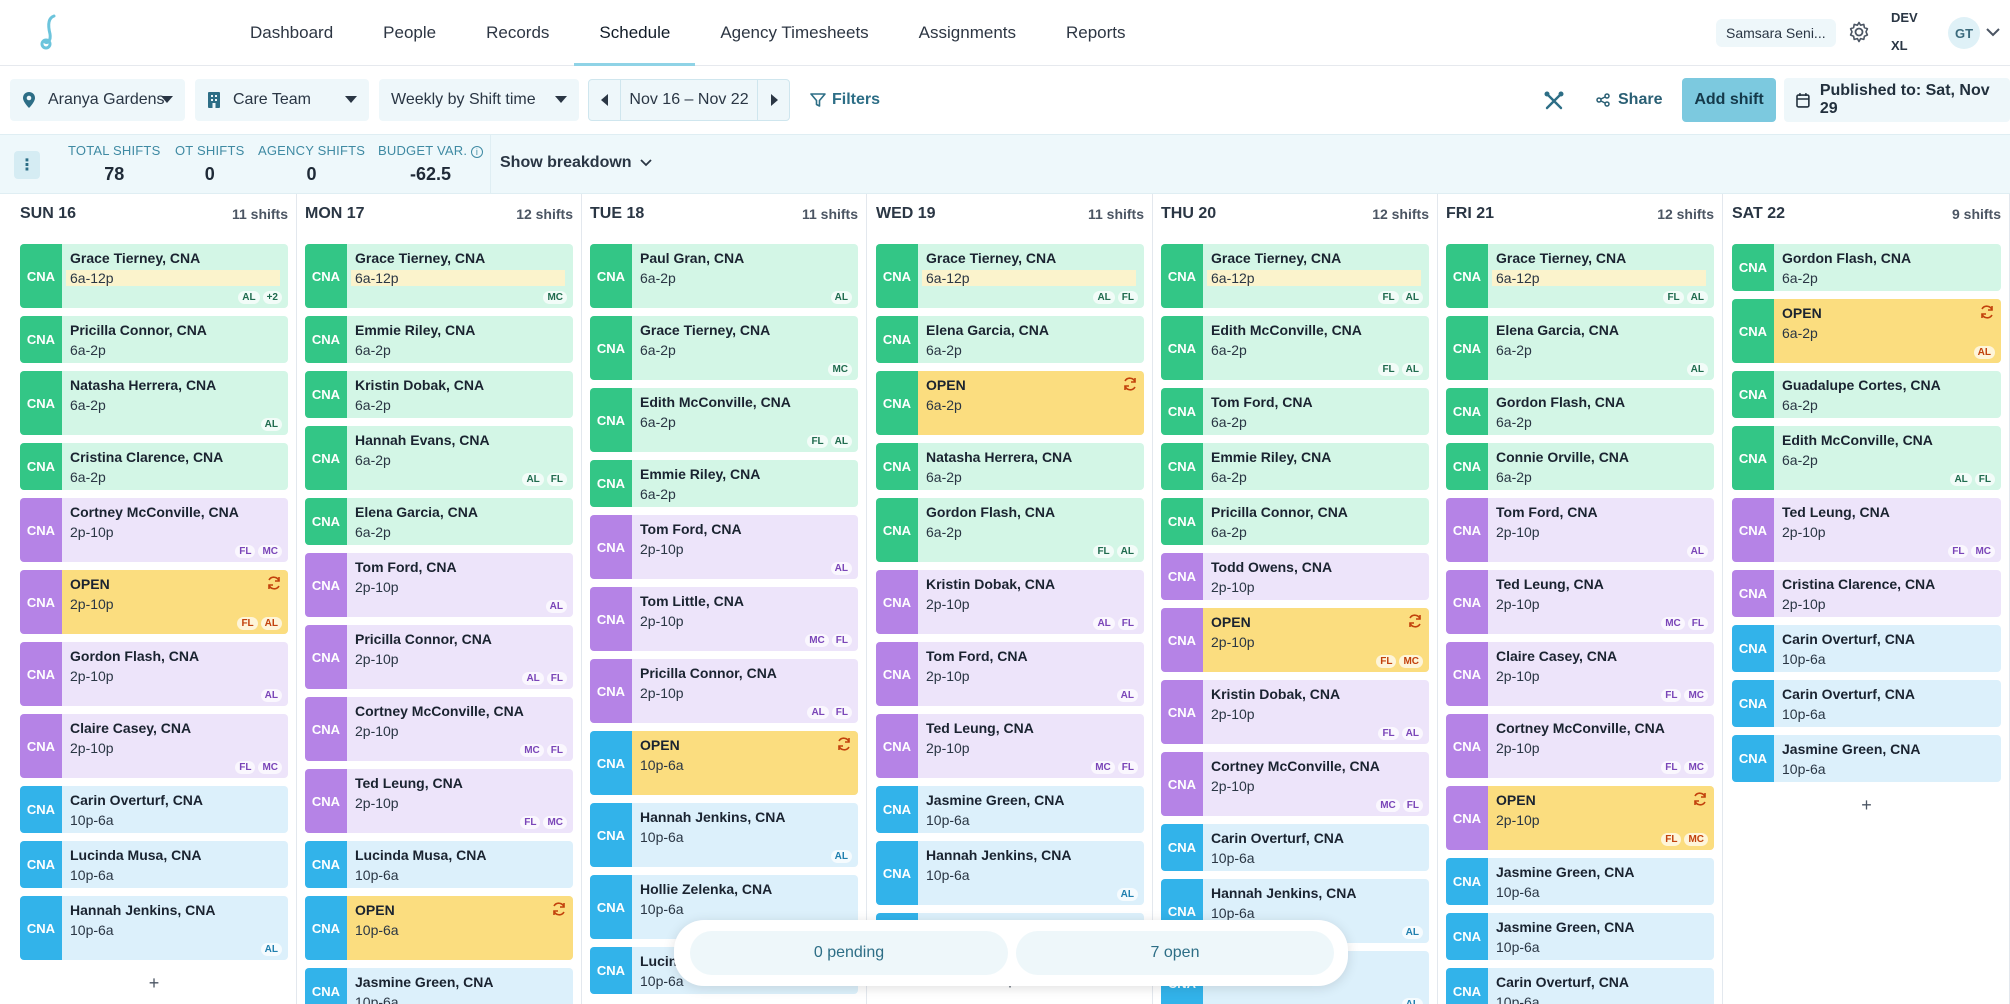 Image resolution: width=2010 pixels, height=1004 pixels. Describe the element at coordinates (1175, 953) in the screenshot. I see `open-shifts-button: 7 open` at that location.